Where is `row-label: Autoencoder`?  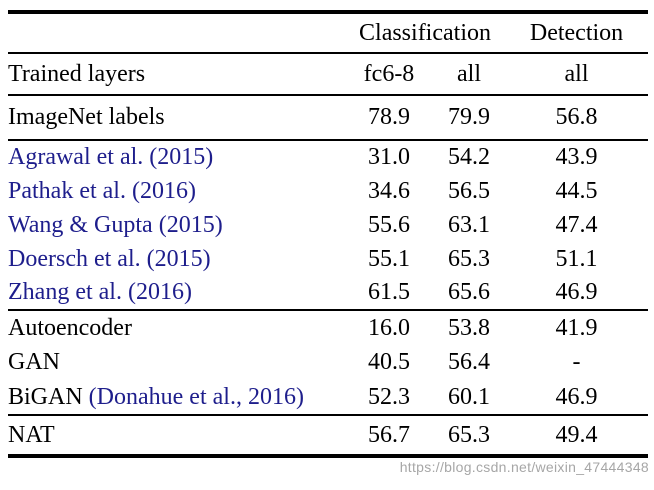 row-label: Autoencoder is located at coordinates (70, 327).